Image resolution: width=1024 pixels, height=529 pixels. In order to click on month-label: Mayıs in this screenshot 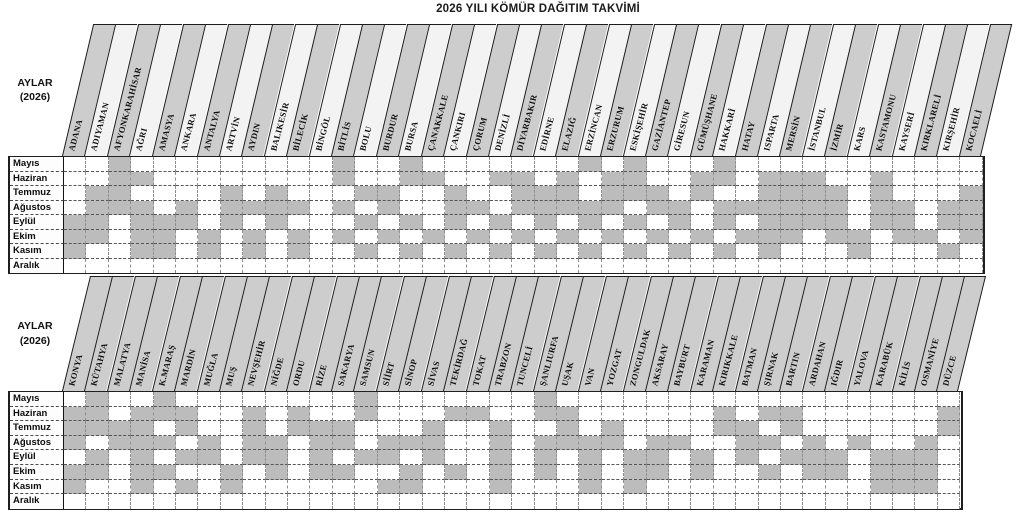, I will do `click(37, 164)`.